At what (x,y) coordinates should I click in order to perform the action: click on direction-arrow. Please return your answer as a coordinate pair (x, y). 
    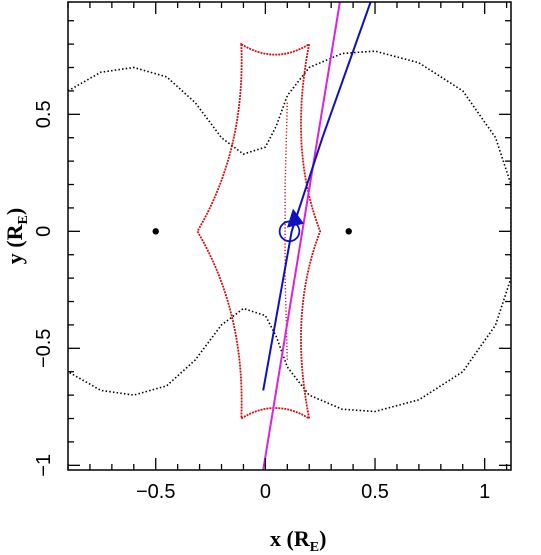
    Looking at the image, I should click on (295, 218).